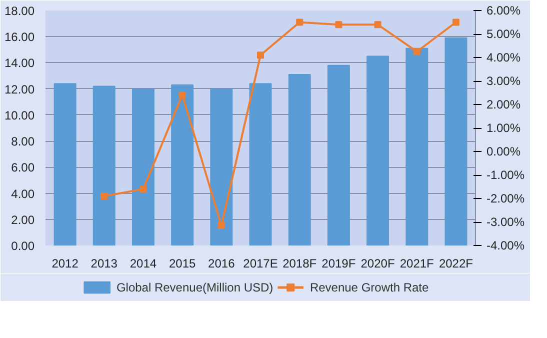  Describe the element at coordinates (143, 263) in the screenshot. I see `x-tick-label: 2014` at that location.